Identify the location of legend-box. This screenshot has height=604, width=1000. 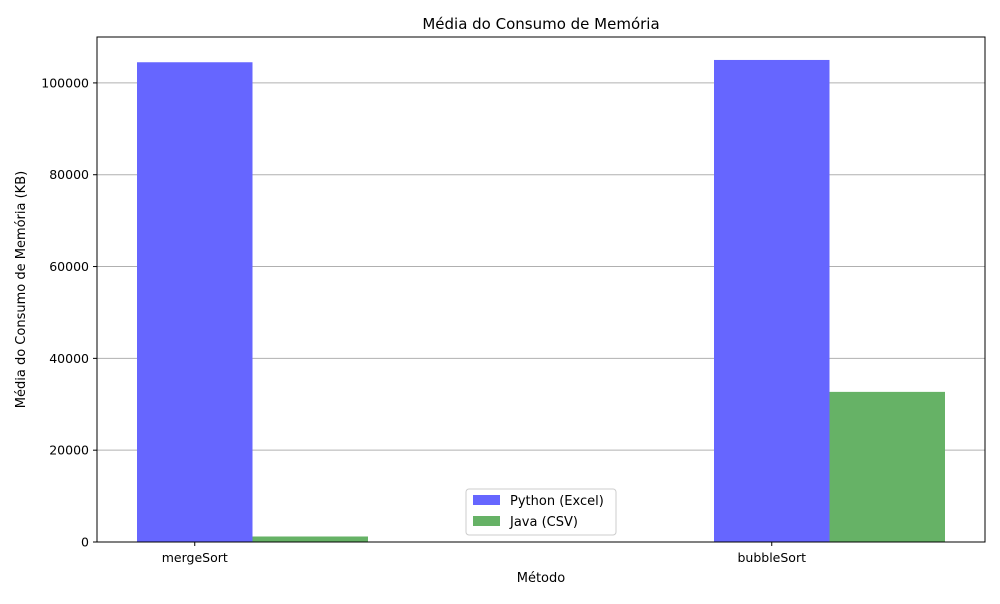
(541, 512).